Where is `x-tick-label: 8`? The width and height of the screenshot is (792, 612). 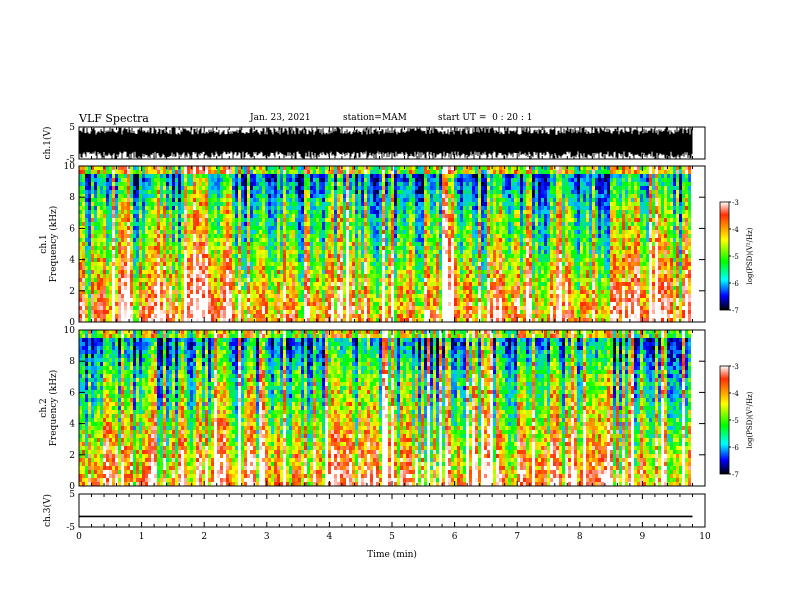 x-tick-label: 8 is located at coordinates (580, 537).